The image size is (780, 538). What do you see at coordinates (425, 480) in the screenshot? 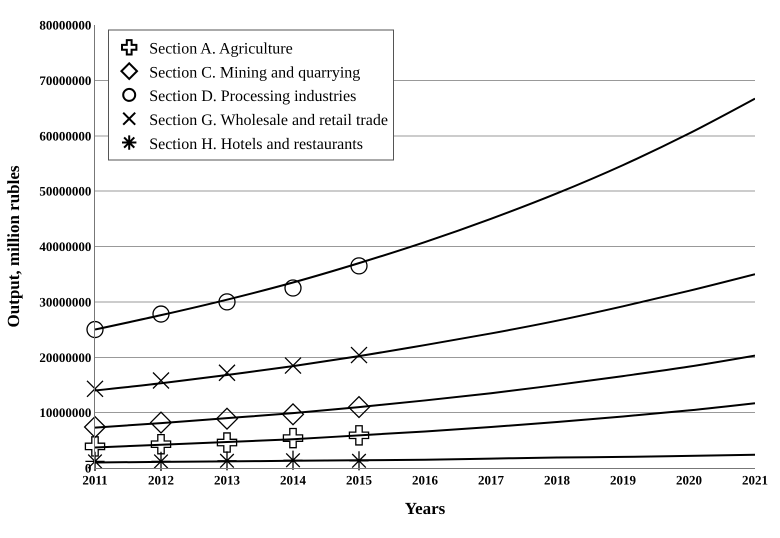
I see `x-tick-label: 2016` at bounding box center [425, 480].